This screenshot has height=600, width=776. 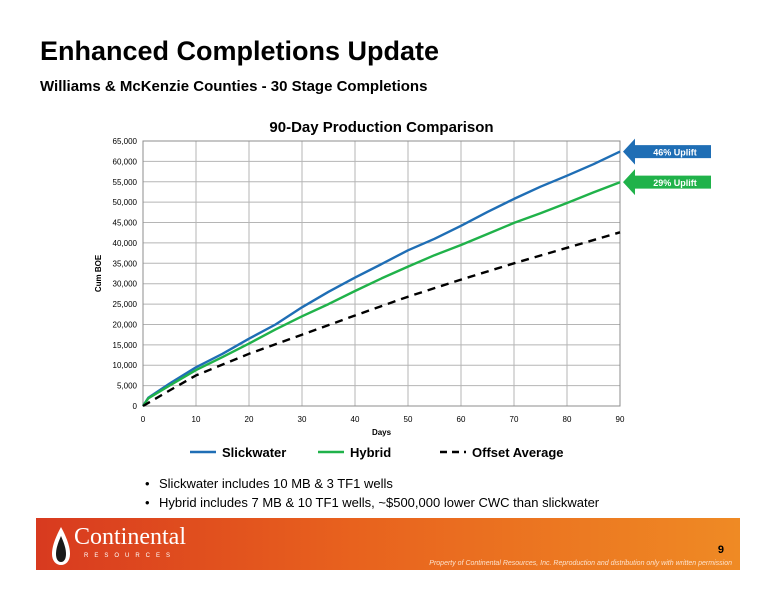 What do you see at coordinates (355, 419) in the screenshot?
I see `x-tick-label: 40` at bounding box center [355, 419].